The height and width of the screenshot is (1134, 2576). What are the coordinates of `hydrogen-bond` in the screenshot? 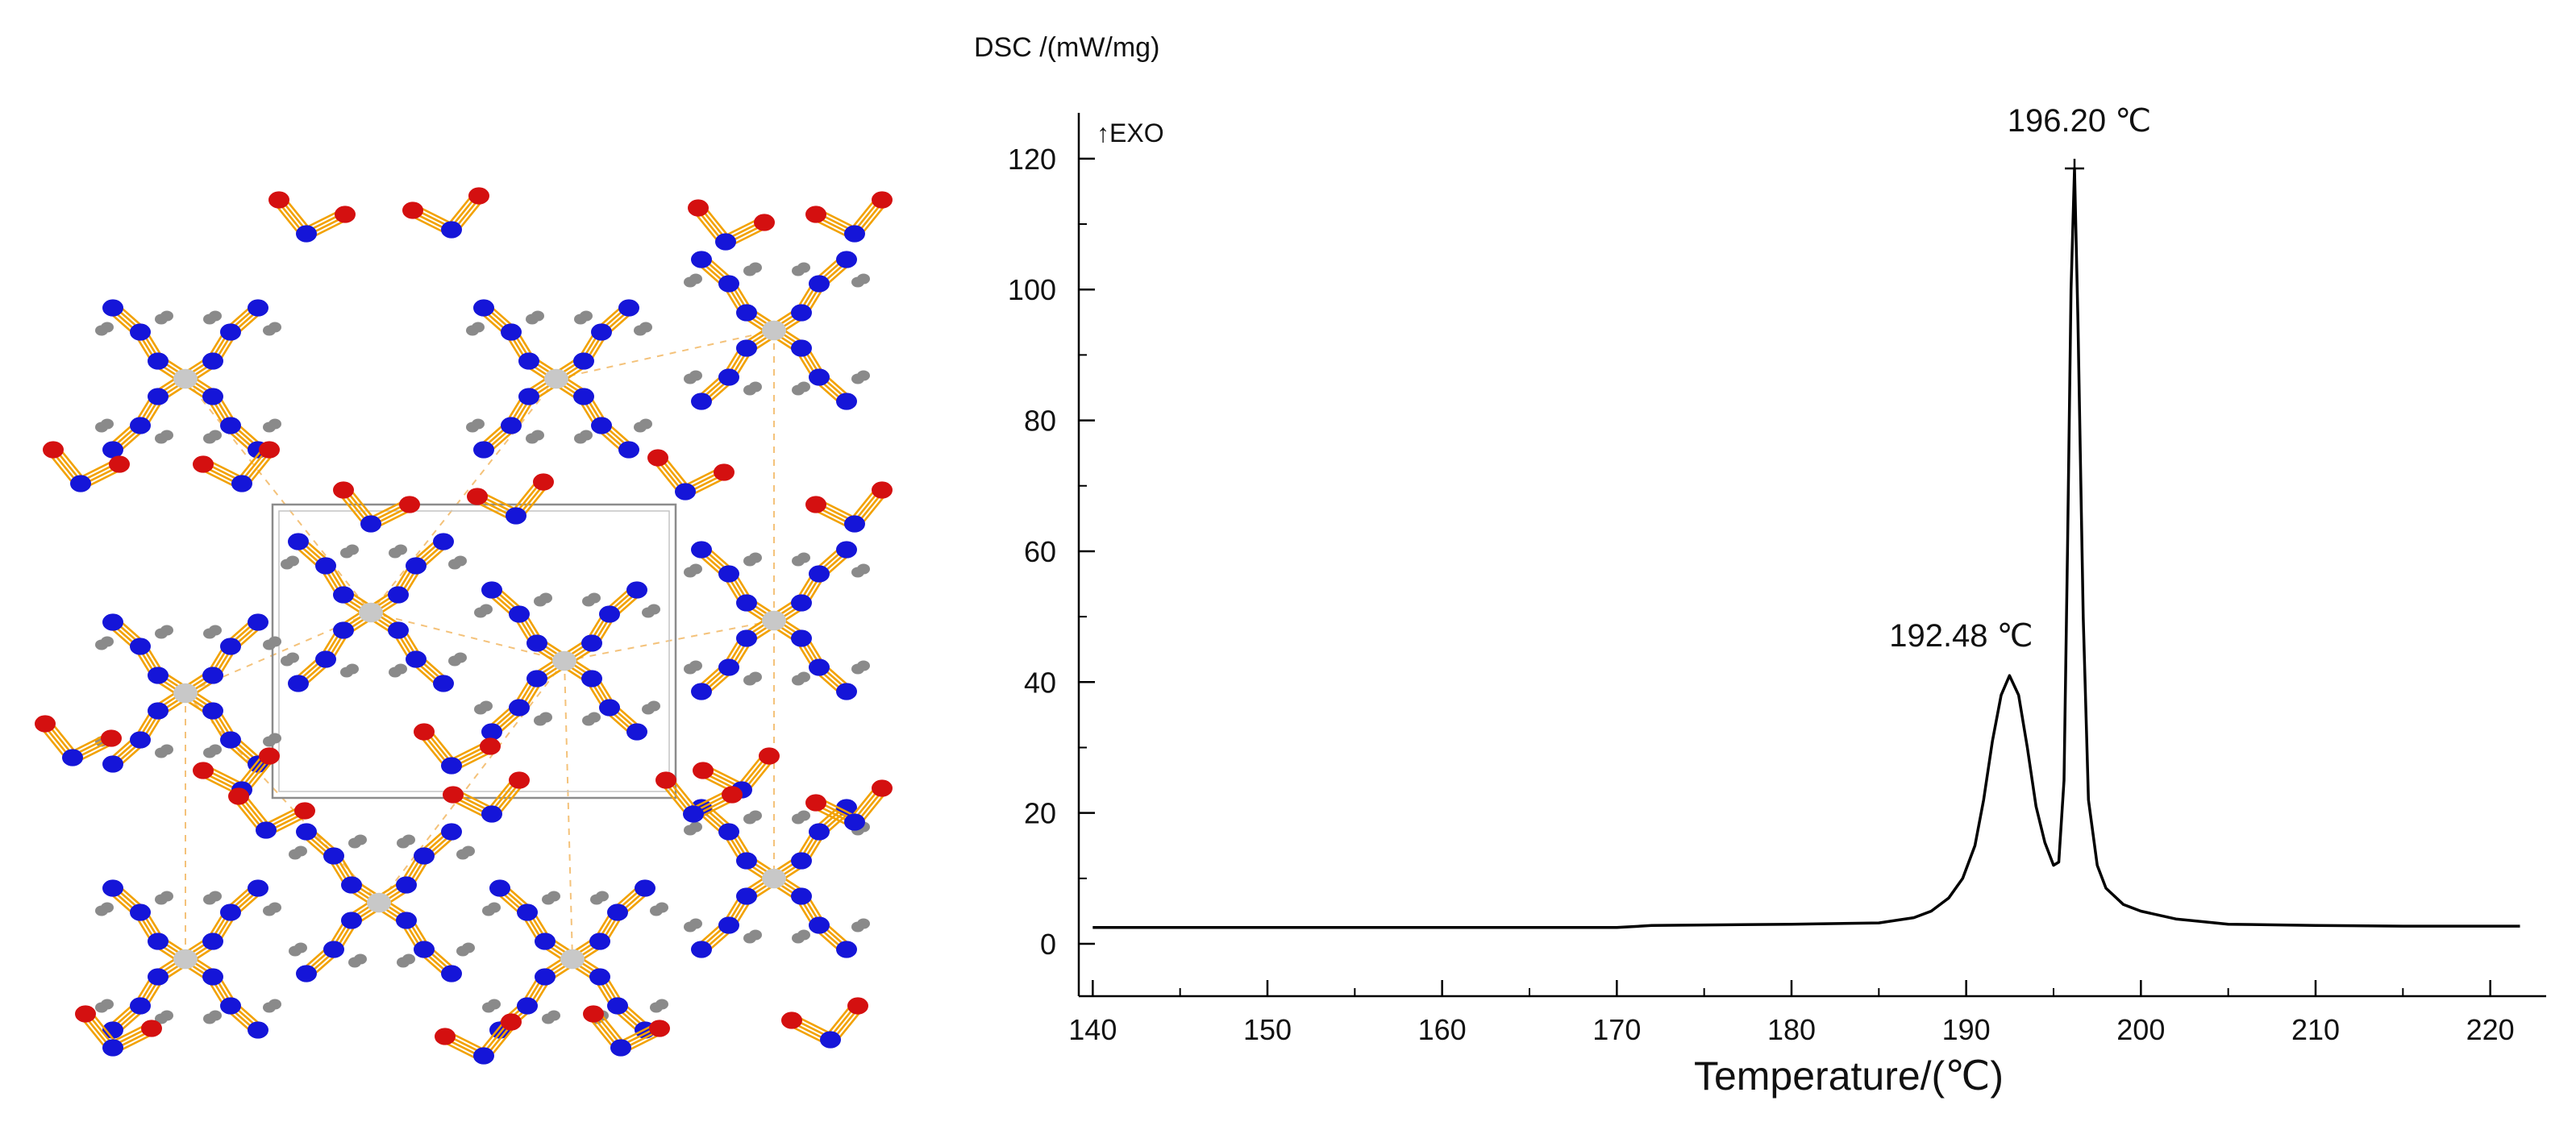 It's located at (464, 495).